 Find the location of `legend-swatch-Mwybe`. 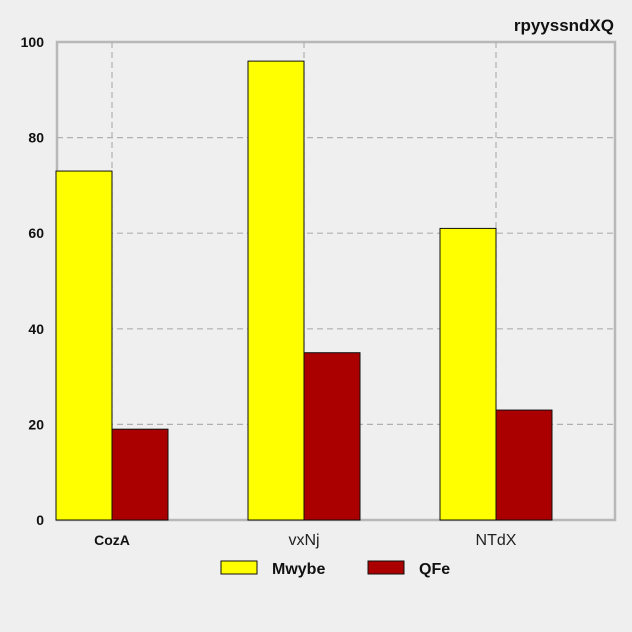

legend-swatch-Mwybe is located at coordinates (239, 567).